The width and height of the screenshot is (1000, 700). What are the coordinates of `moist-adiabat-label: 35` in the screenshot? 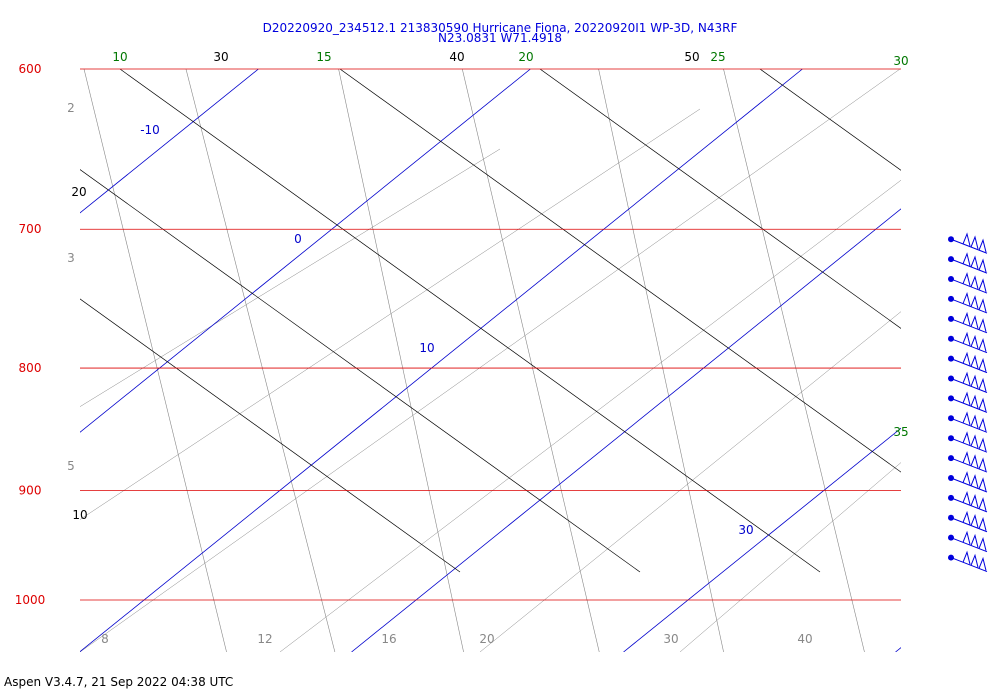 It's located at (900, 432).